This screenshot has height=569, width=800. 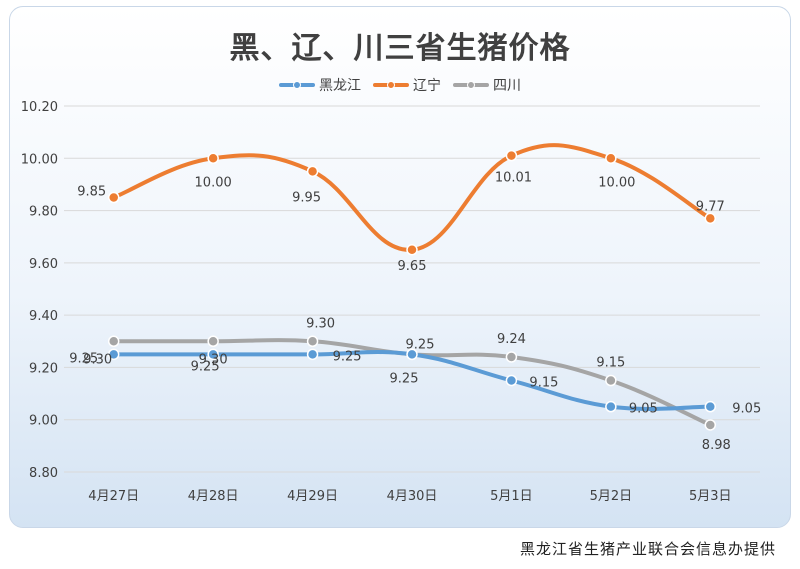 I want to click on y-tick-label: 9.80, so click(x=43, y=212).